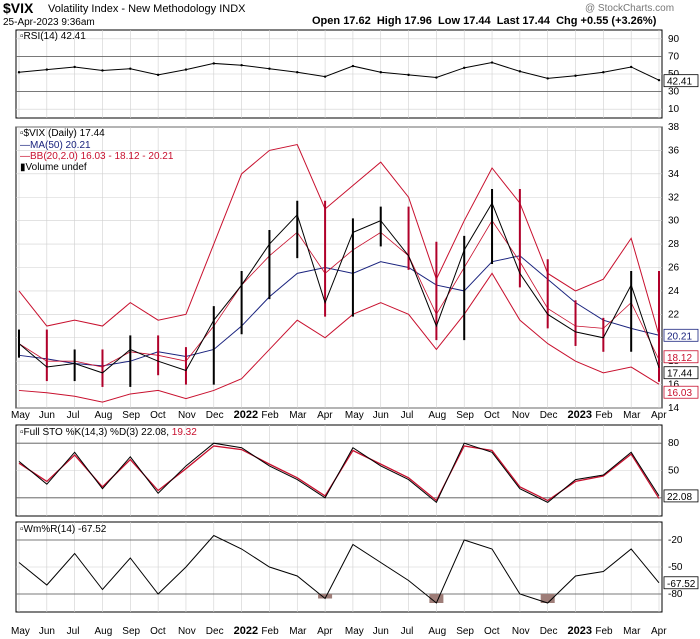  Describe the element at coordinates (674, 92) in the screenshot. I see `rsi-y-tick: 30` at that location.